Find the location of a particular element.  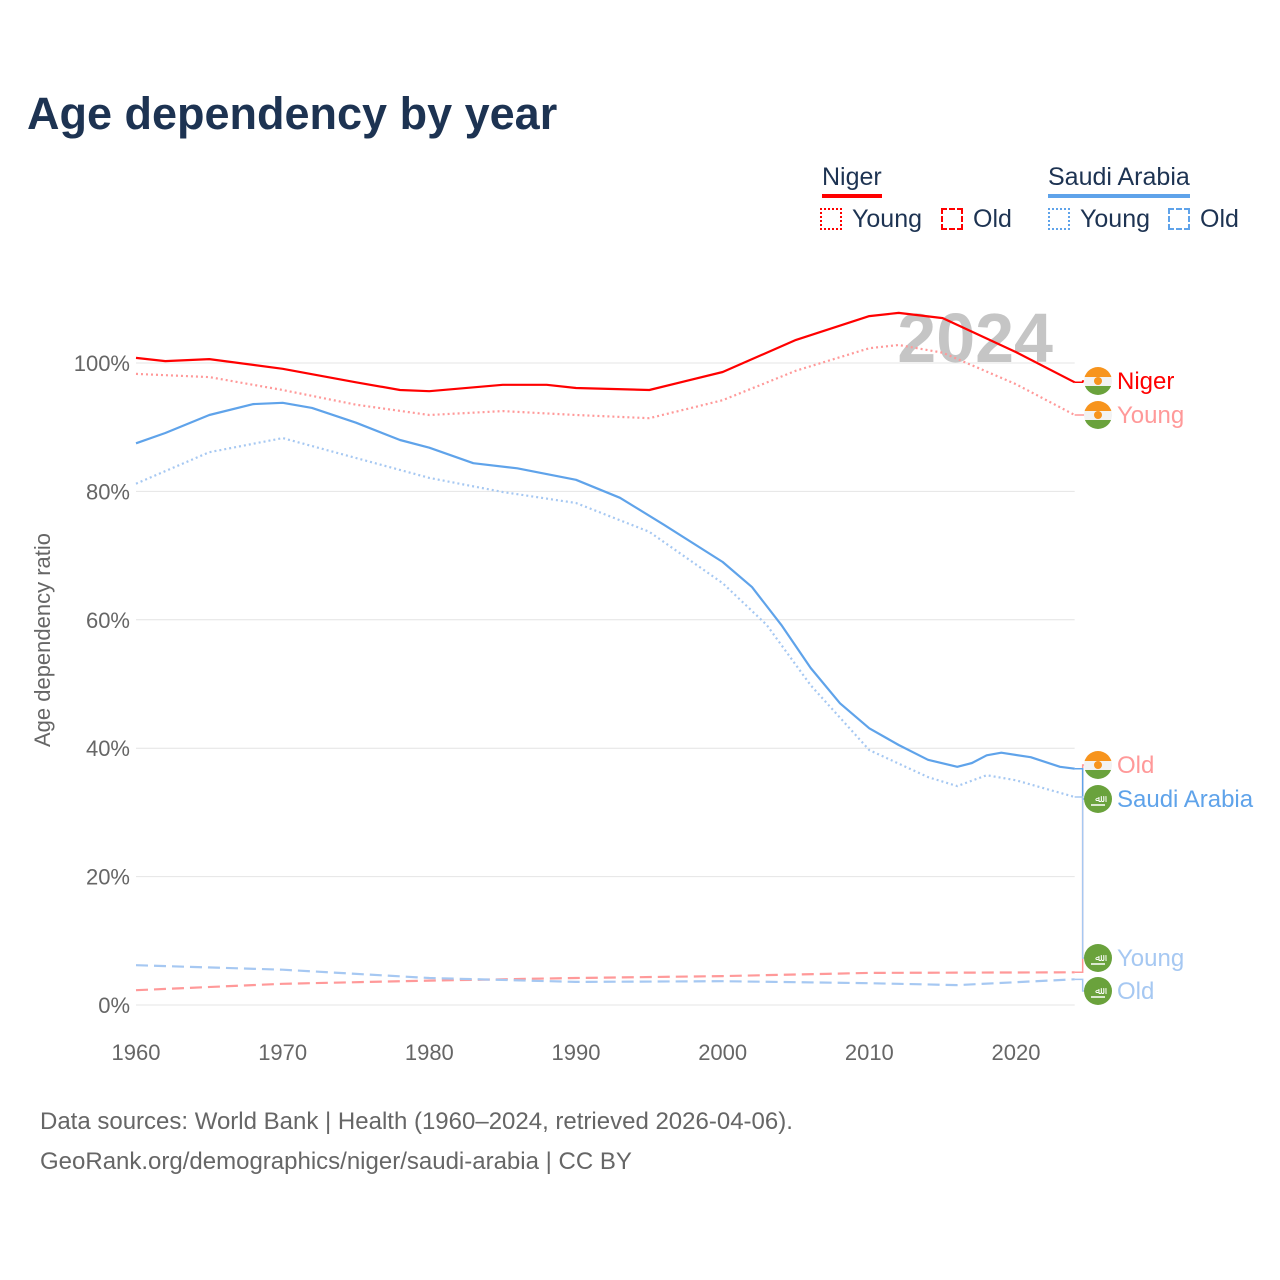

legend-saudi-young: Young is located at coordinates (1099, 219).